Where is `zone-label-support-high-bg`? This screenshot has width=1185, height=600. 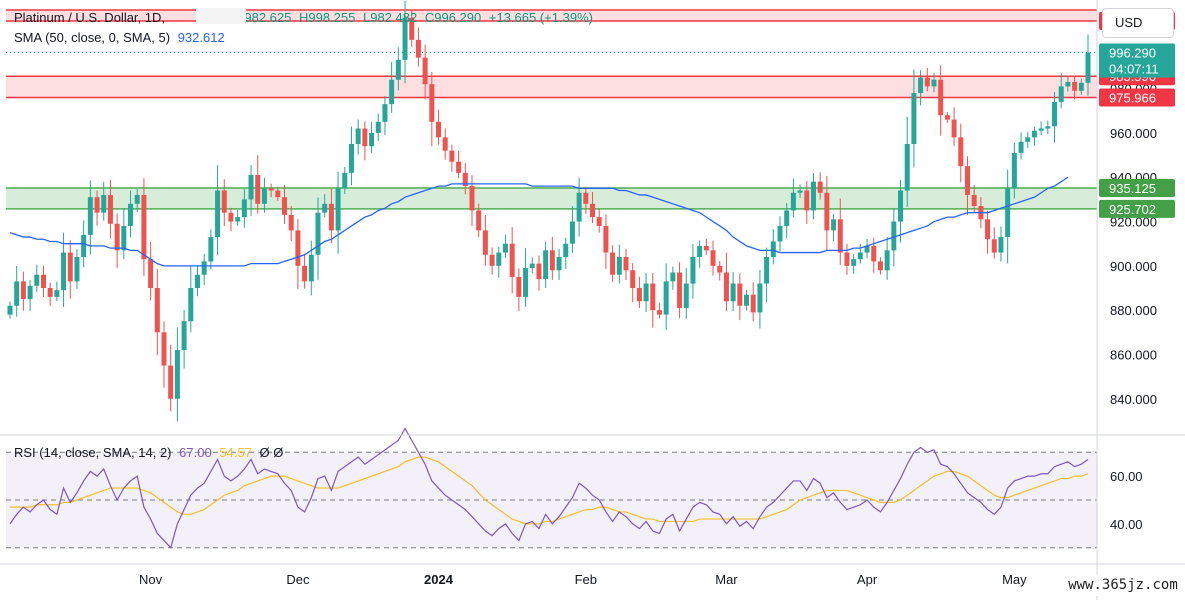
zone-label-support-high-bg is located at coordinates (1137, 188).